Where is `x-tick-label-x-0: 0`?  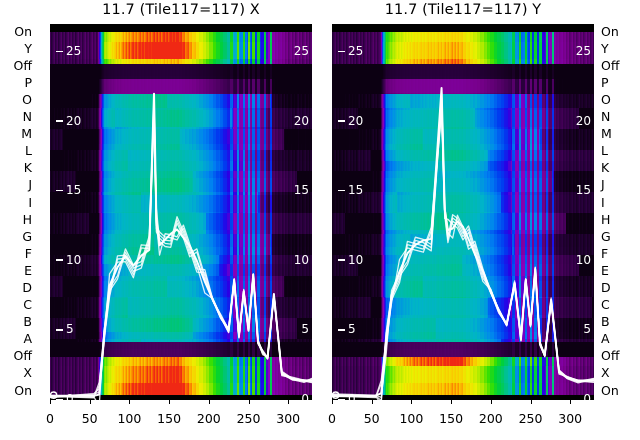 x-tick-label-x-0: 0 is located at coordinates (50, 418).